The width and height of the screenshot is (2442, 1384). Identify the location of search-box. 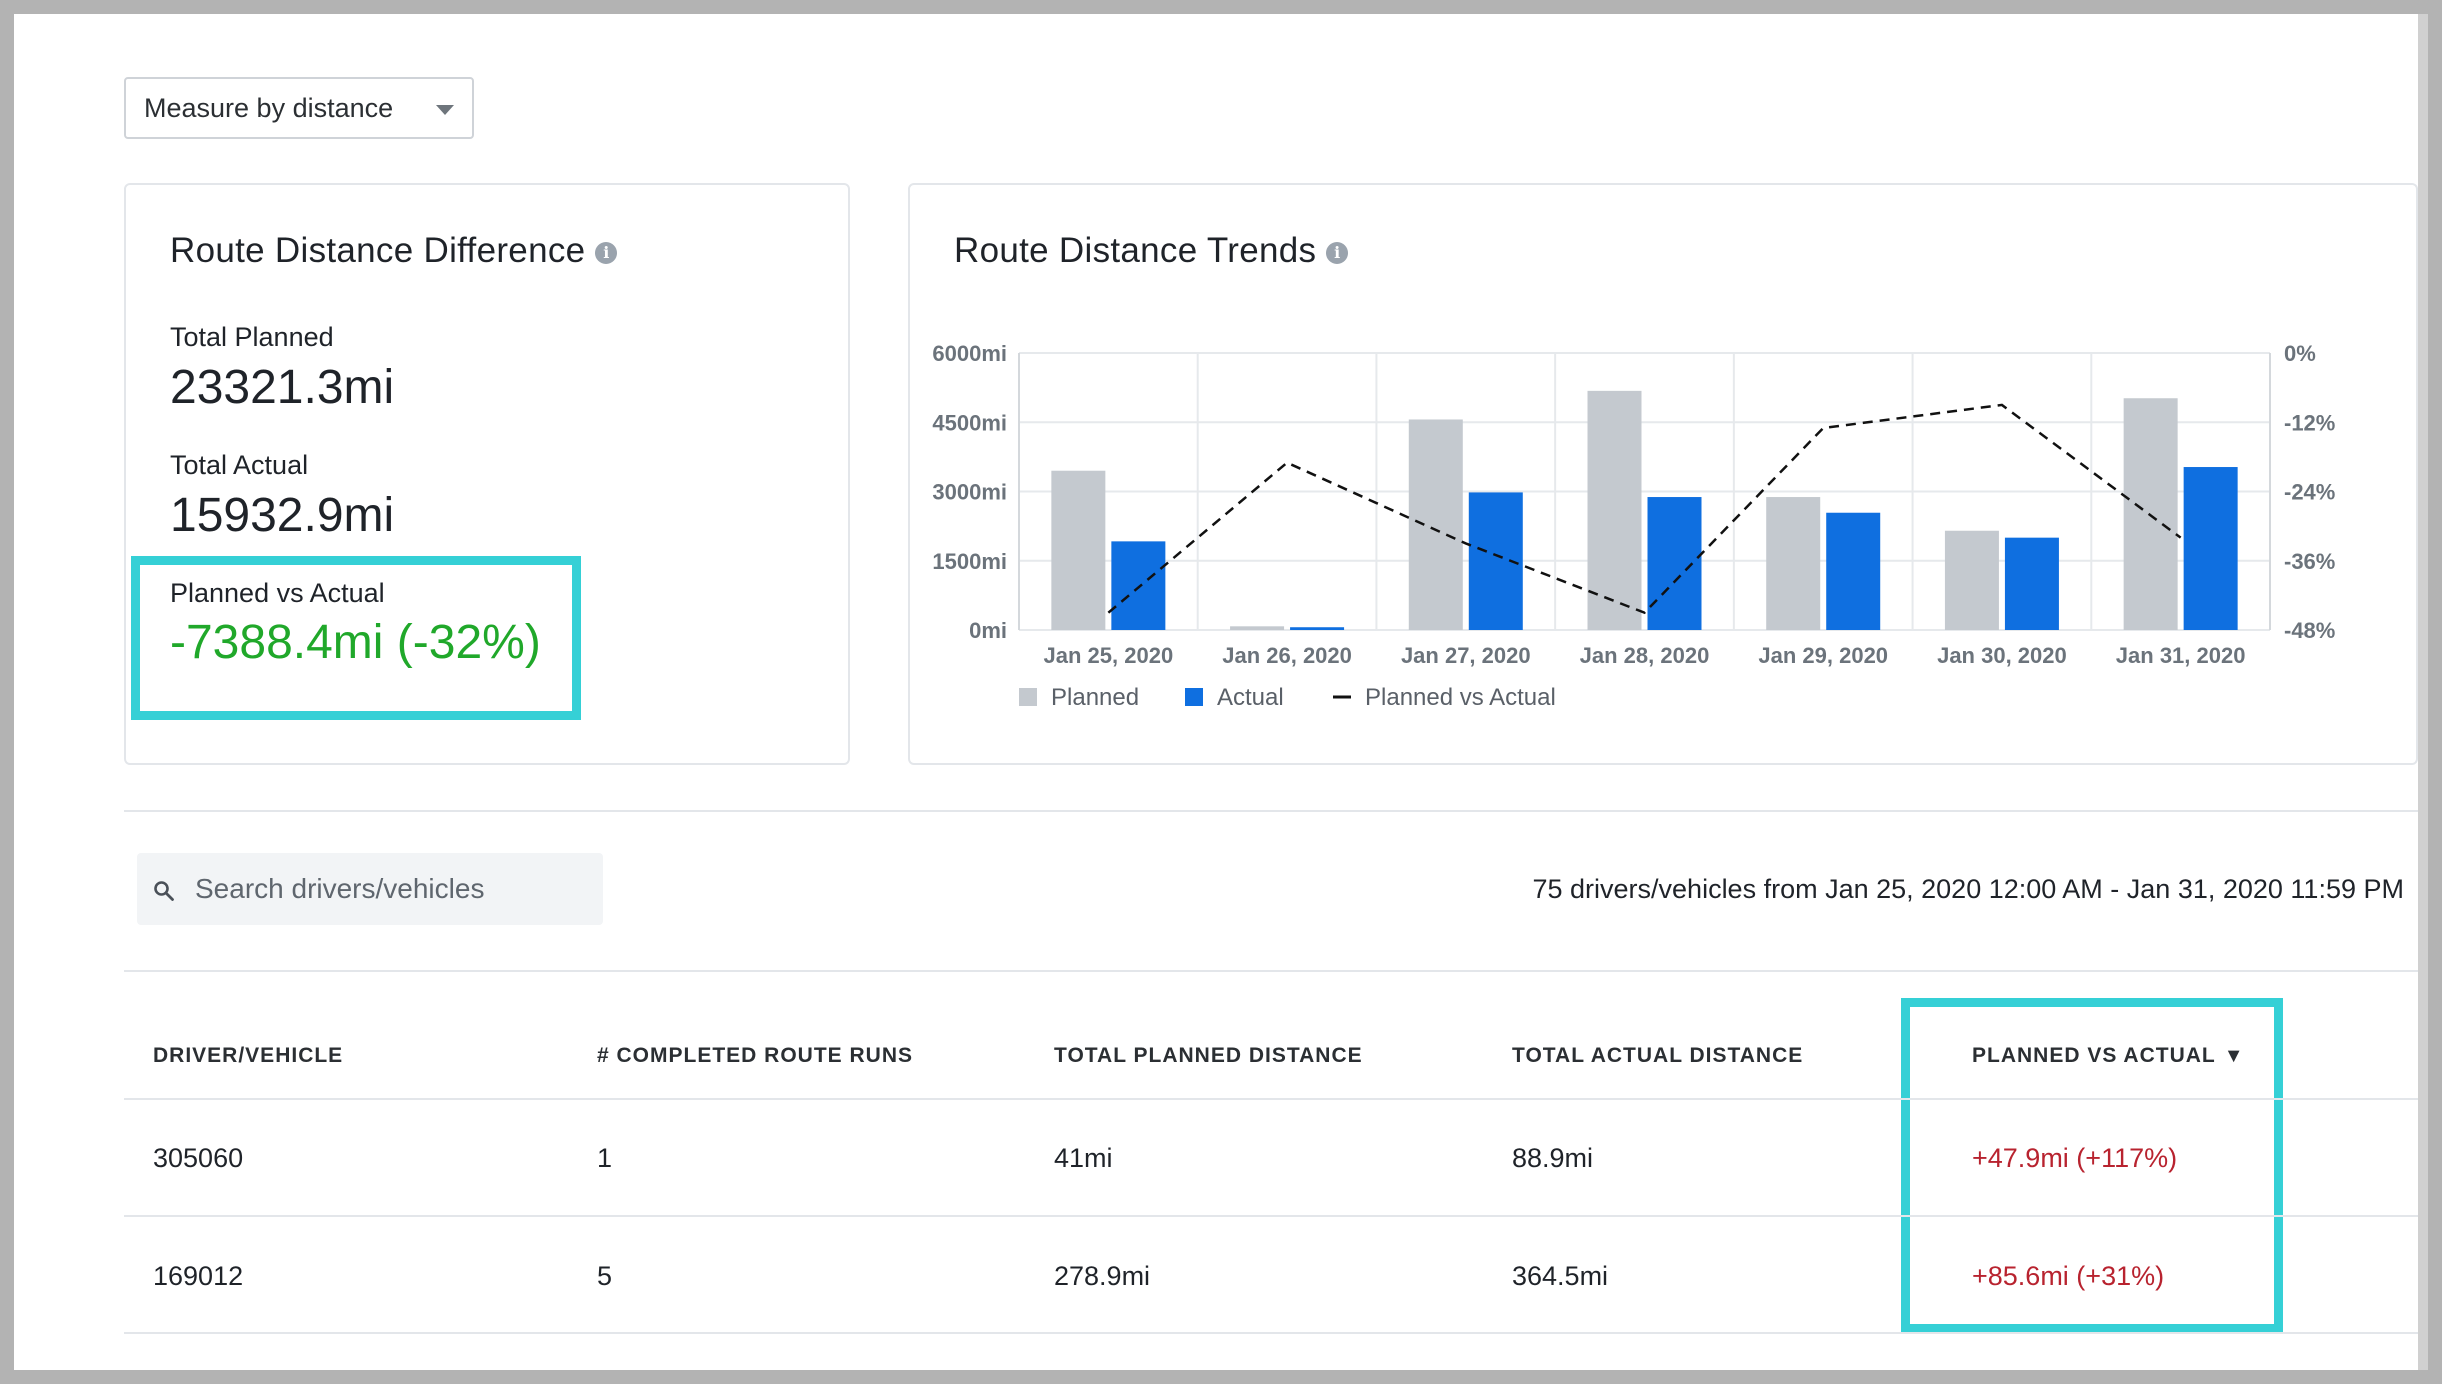
(370, 889).